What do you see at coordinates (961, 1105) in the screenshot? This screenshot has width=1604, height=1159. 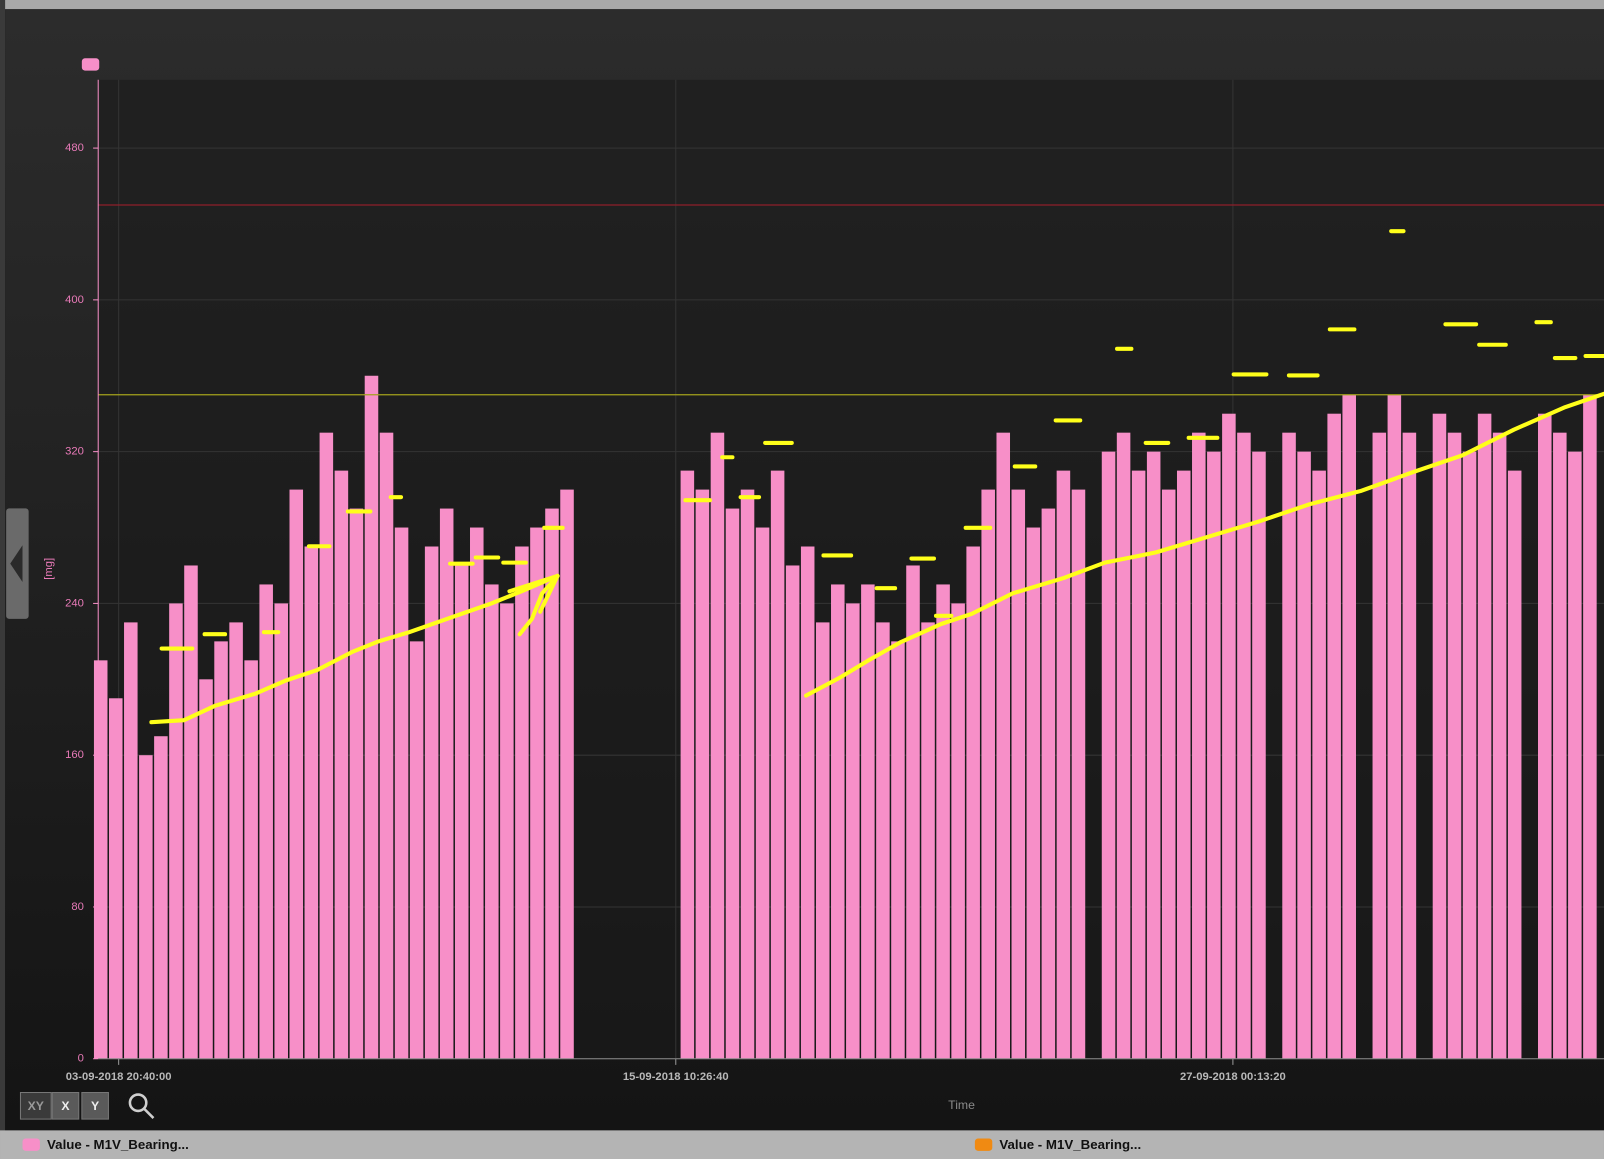 I see `x-axis-label: Time` at bounding box center [961, 1105].